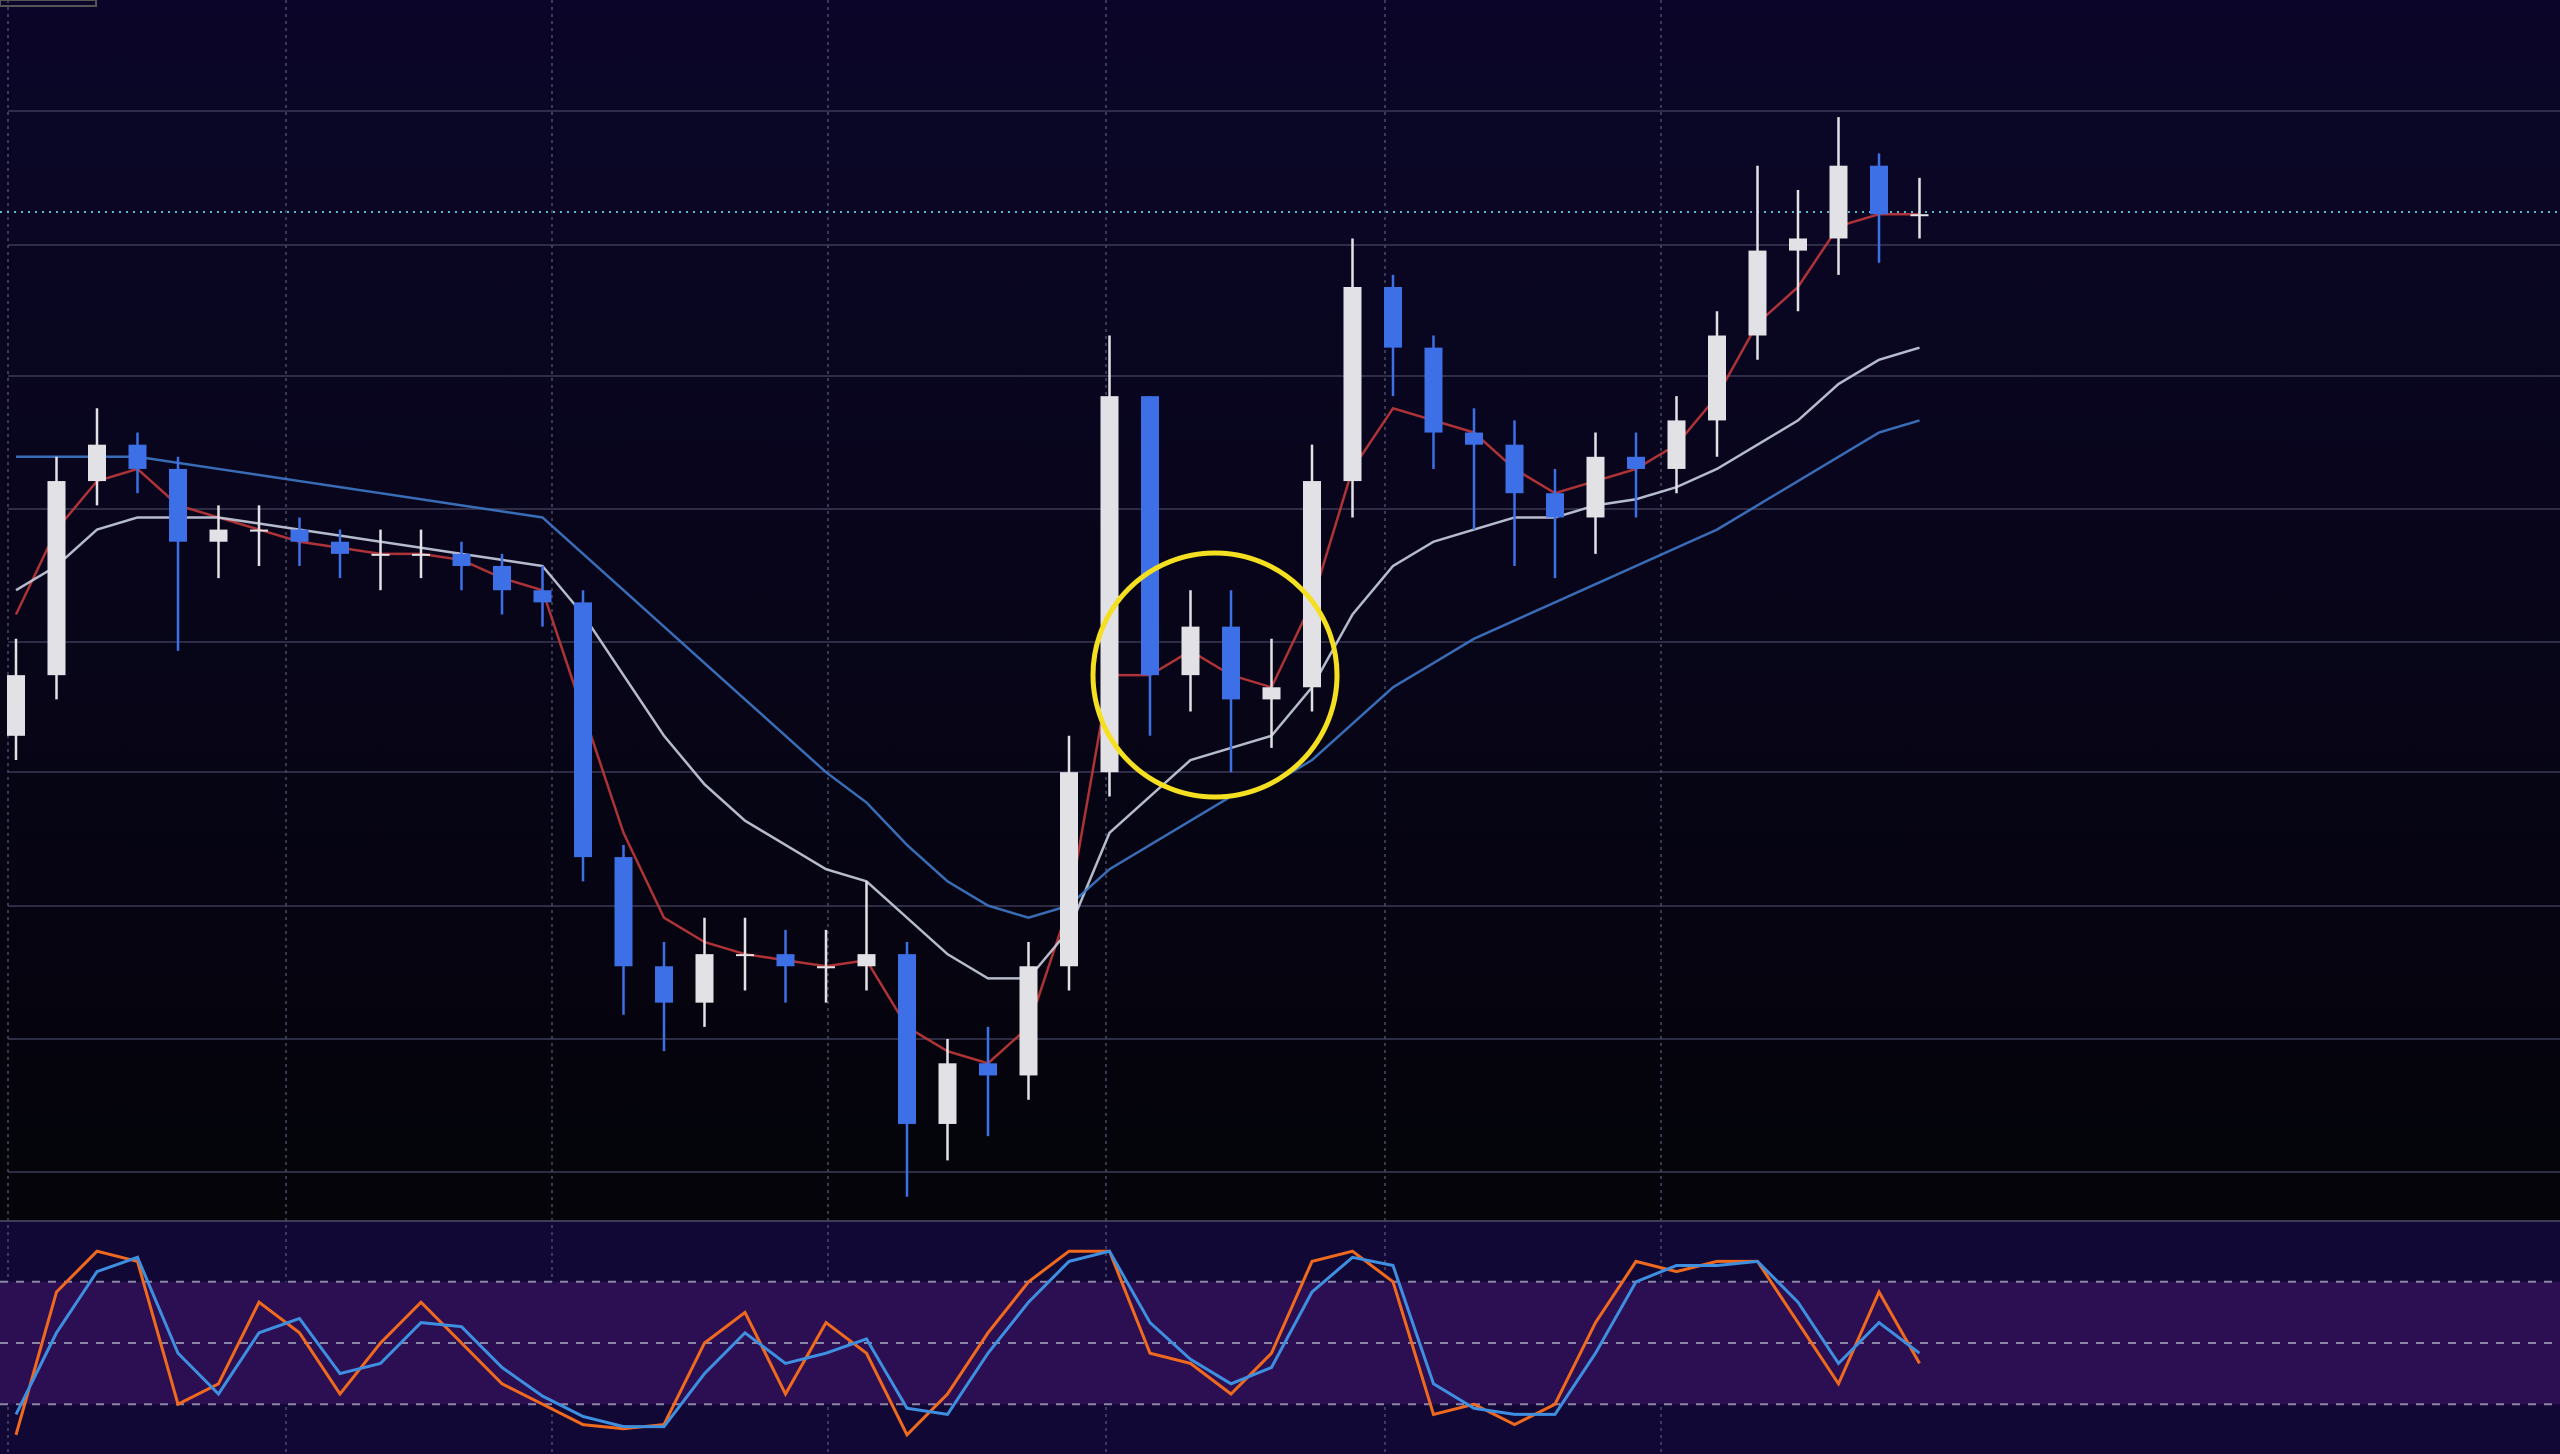 The image size is (2560, 1454). Describe the element at coordinates (48, 3) in the screenshot. I see `corner-widget` at that location.